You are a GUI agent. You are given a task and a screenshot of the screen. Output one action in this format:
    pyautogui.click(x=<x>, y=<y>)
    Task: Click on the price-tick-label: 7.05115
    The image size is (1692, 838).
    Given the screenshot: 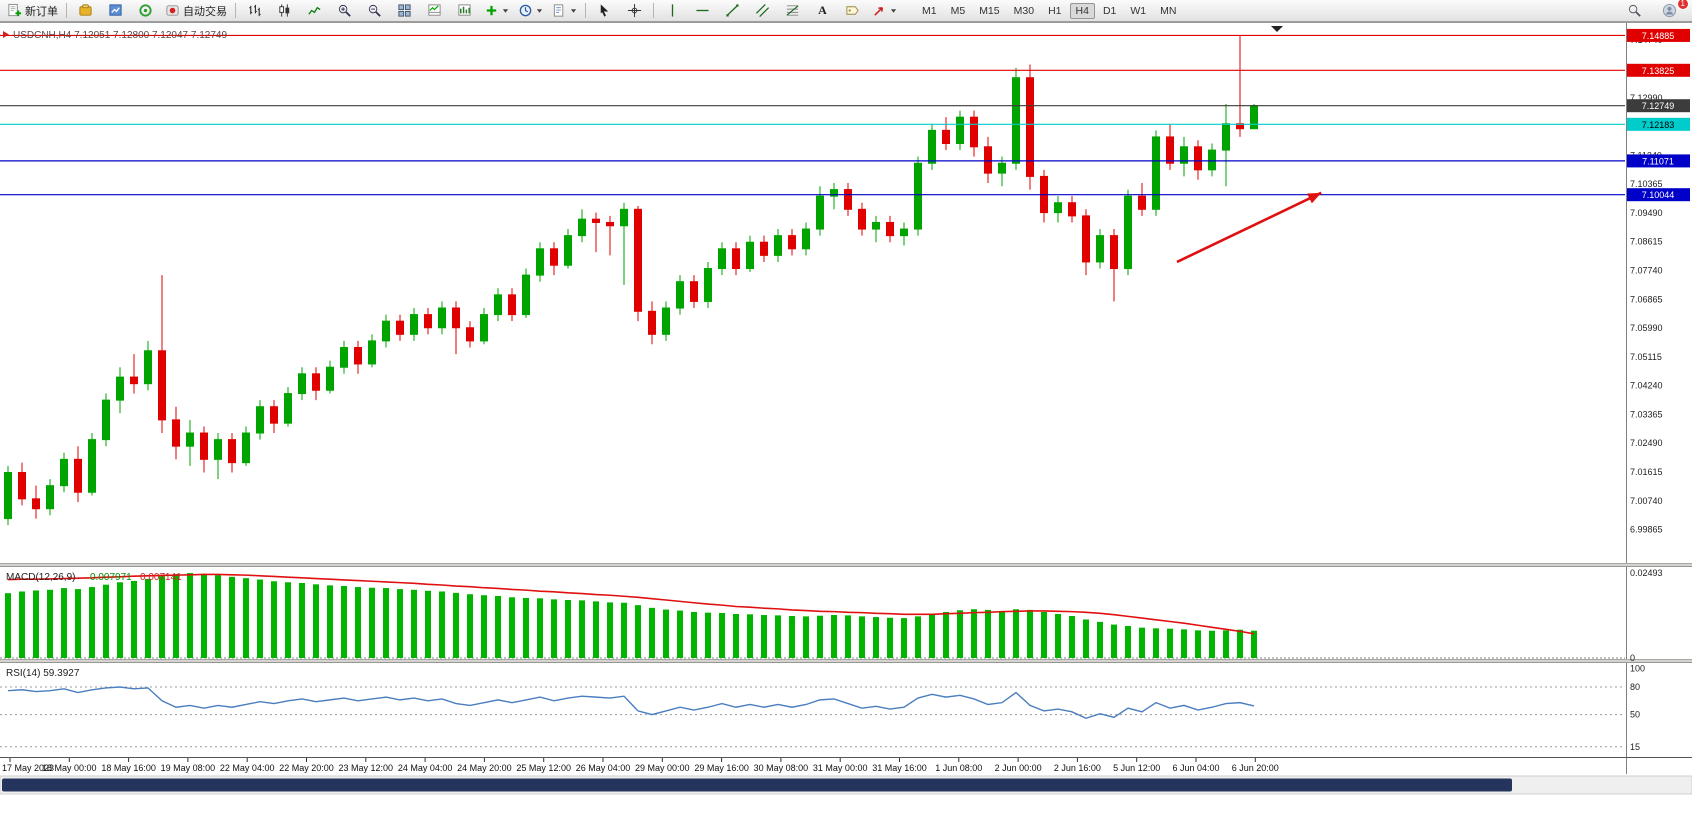 What is the action you would take?
    pyautogui.click(x=1646, y=357)
    